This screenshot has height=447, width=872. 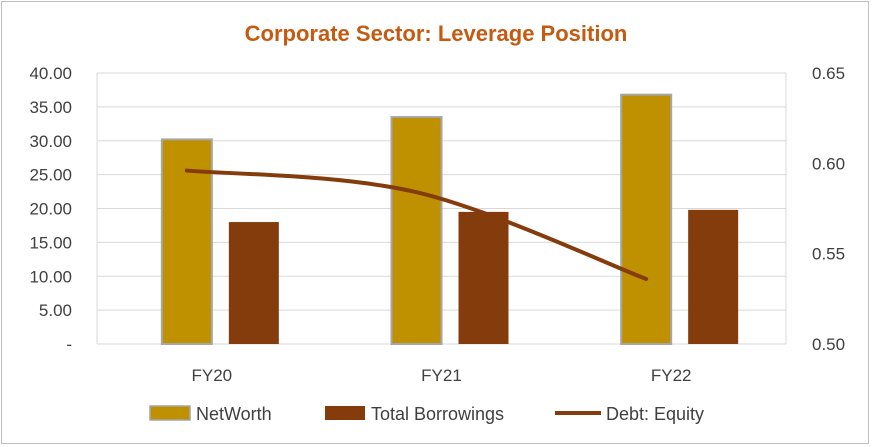 What do you see at coordinates (828, 73) in the screenshot?
I see `right-tick-label: 0.65` at bounding box center [828, 73].